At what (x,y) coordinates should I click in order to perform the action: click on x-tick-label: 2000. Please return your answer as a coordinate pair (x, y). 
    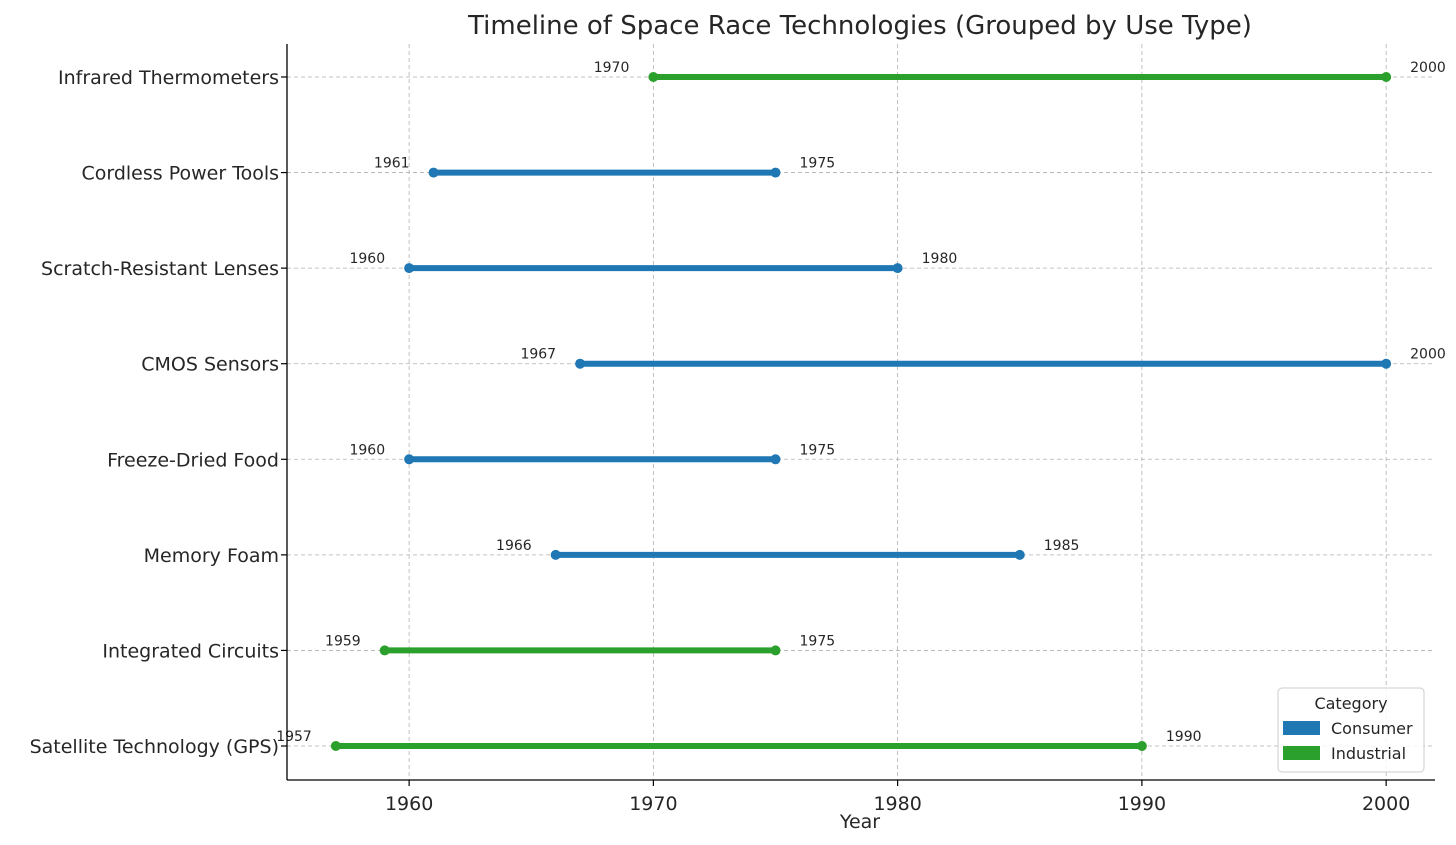
    Looking at the image, I should click on (1386, 804).